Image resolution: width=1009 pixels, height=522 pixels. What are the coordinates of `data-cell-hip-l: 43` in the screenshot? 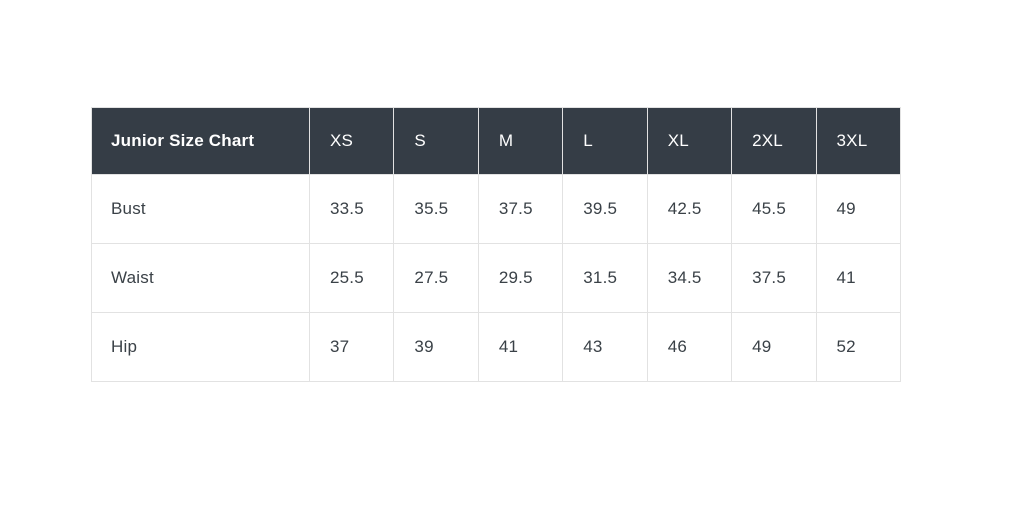 It's located at (605, 347).